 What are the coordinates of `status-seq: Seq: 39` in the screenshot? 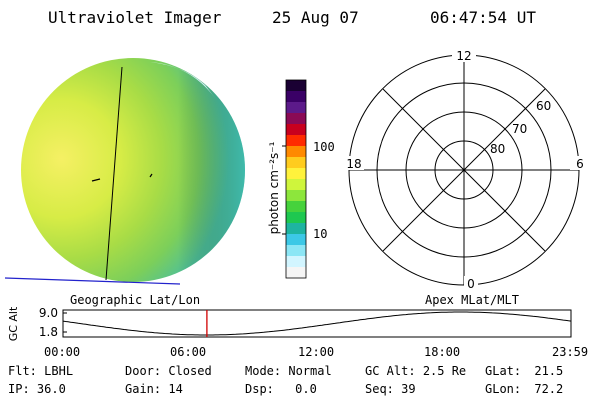 It's located at (390, 389).